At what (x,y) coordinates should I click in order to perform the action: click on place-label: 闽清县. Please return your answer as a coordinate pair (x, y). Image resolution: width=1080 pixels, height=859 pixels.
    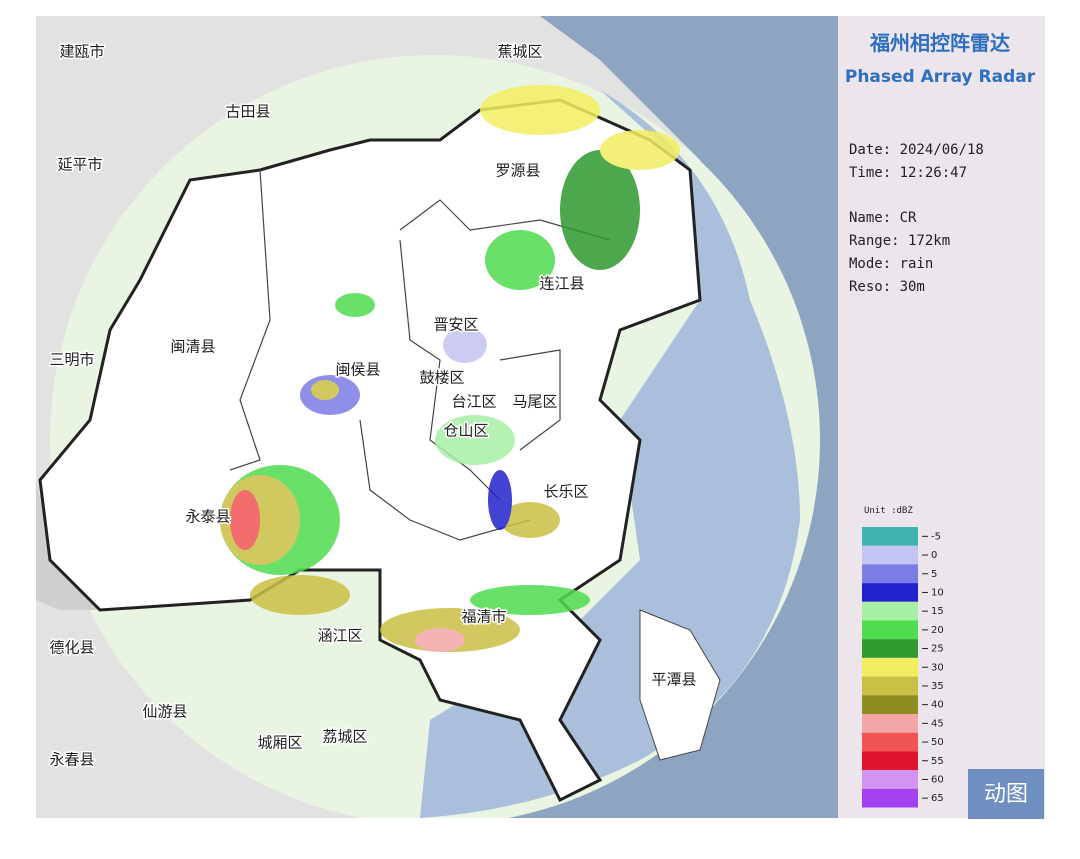
    Looking at the image, I should click on (192, 347).